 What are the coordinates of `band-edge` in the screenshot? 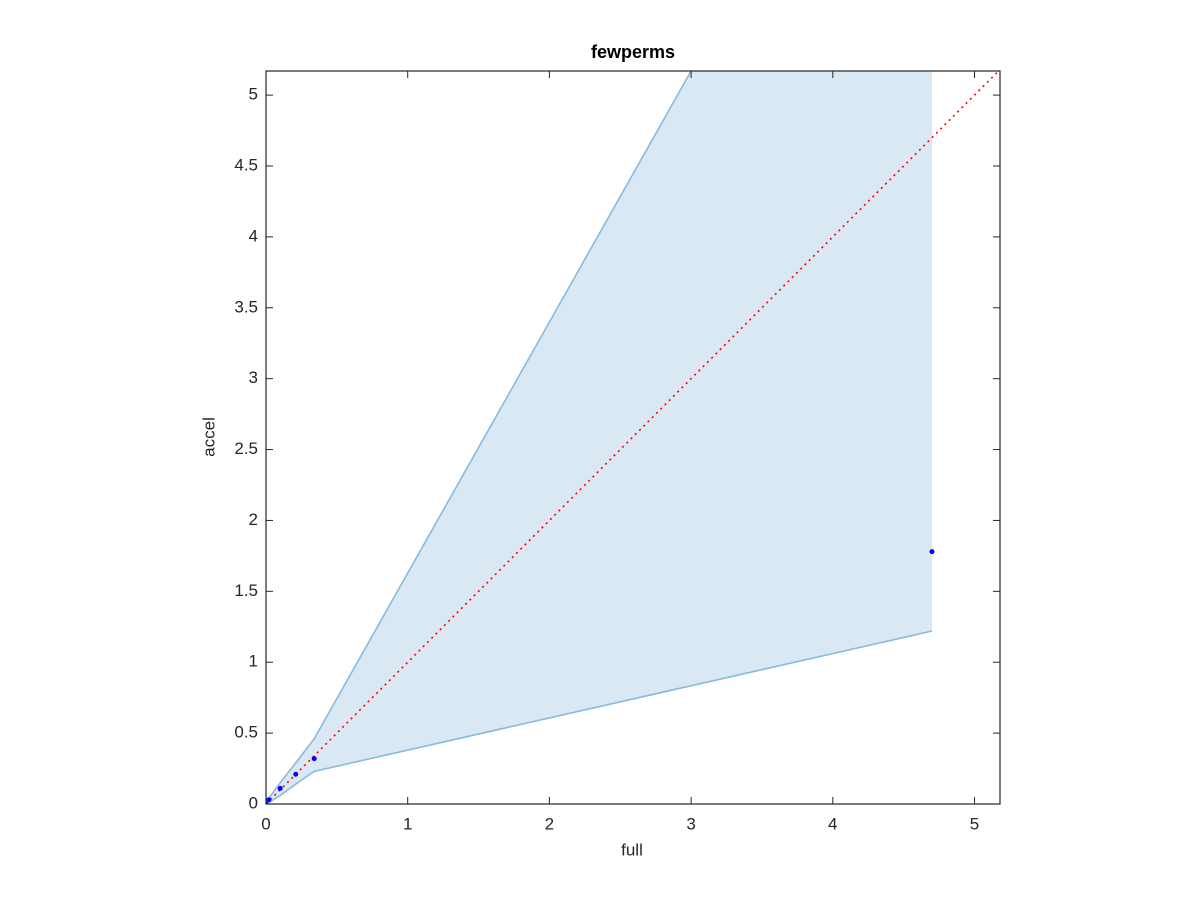 It's located at (599, 717).